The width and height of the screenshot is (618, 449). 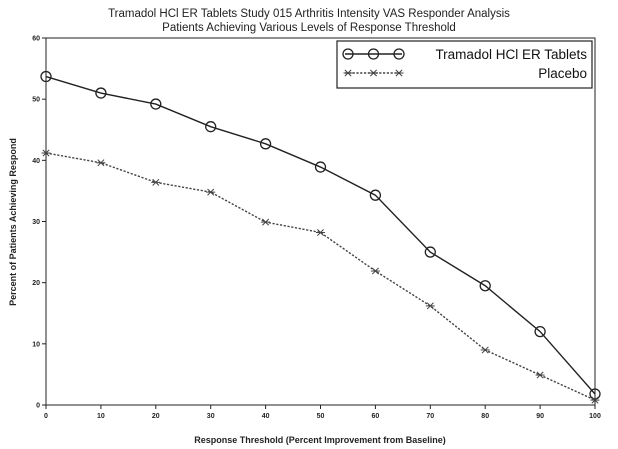 I want to click on y-tick-label: 20, so click(x=36, y=283).